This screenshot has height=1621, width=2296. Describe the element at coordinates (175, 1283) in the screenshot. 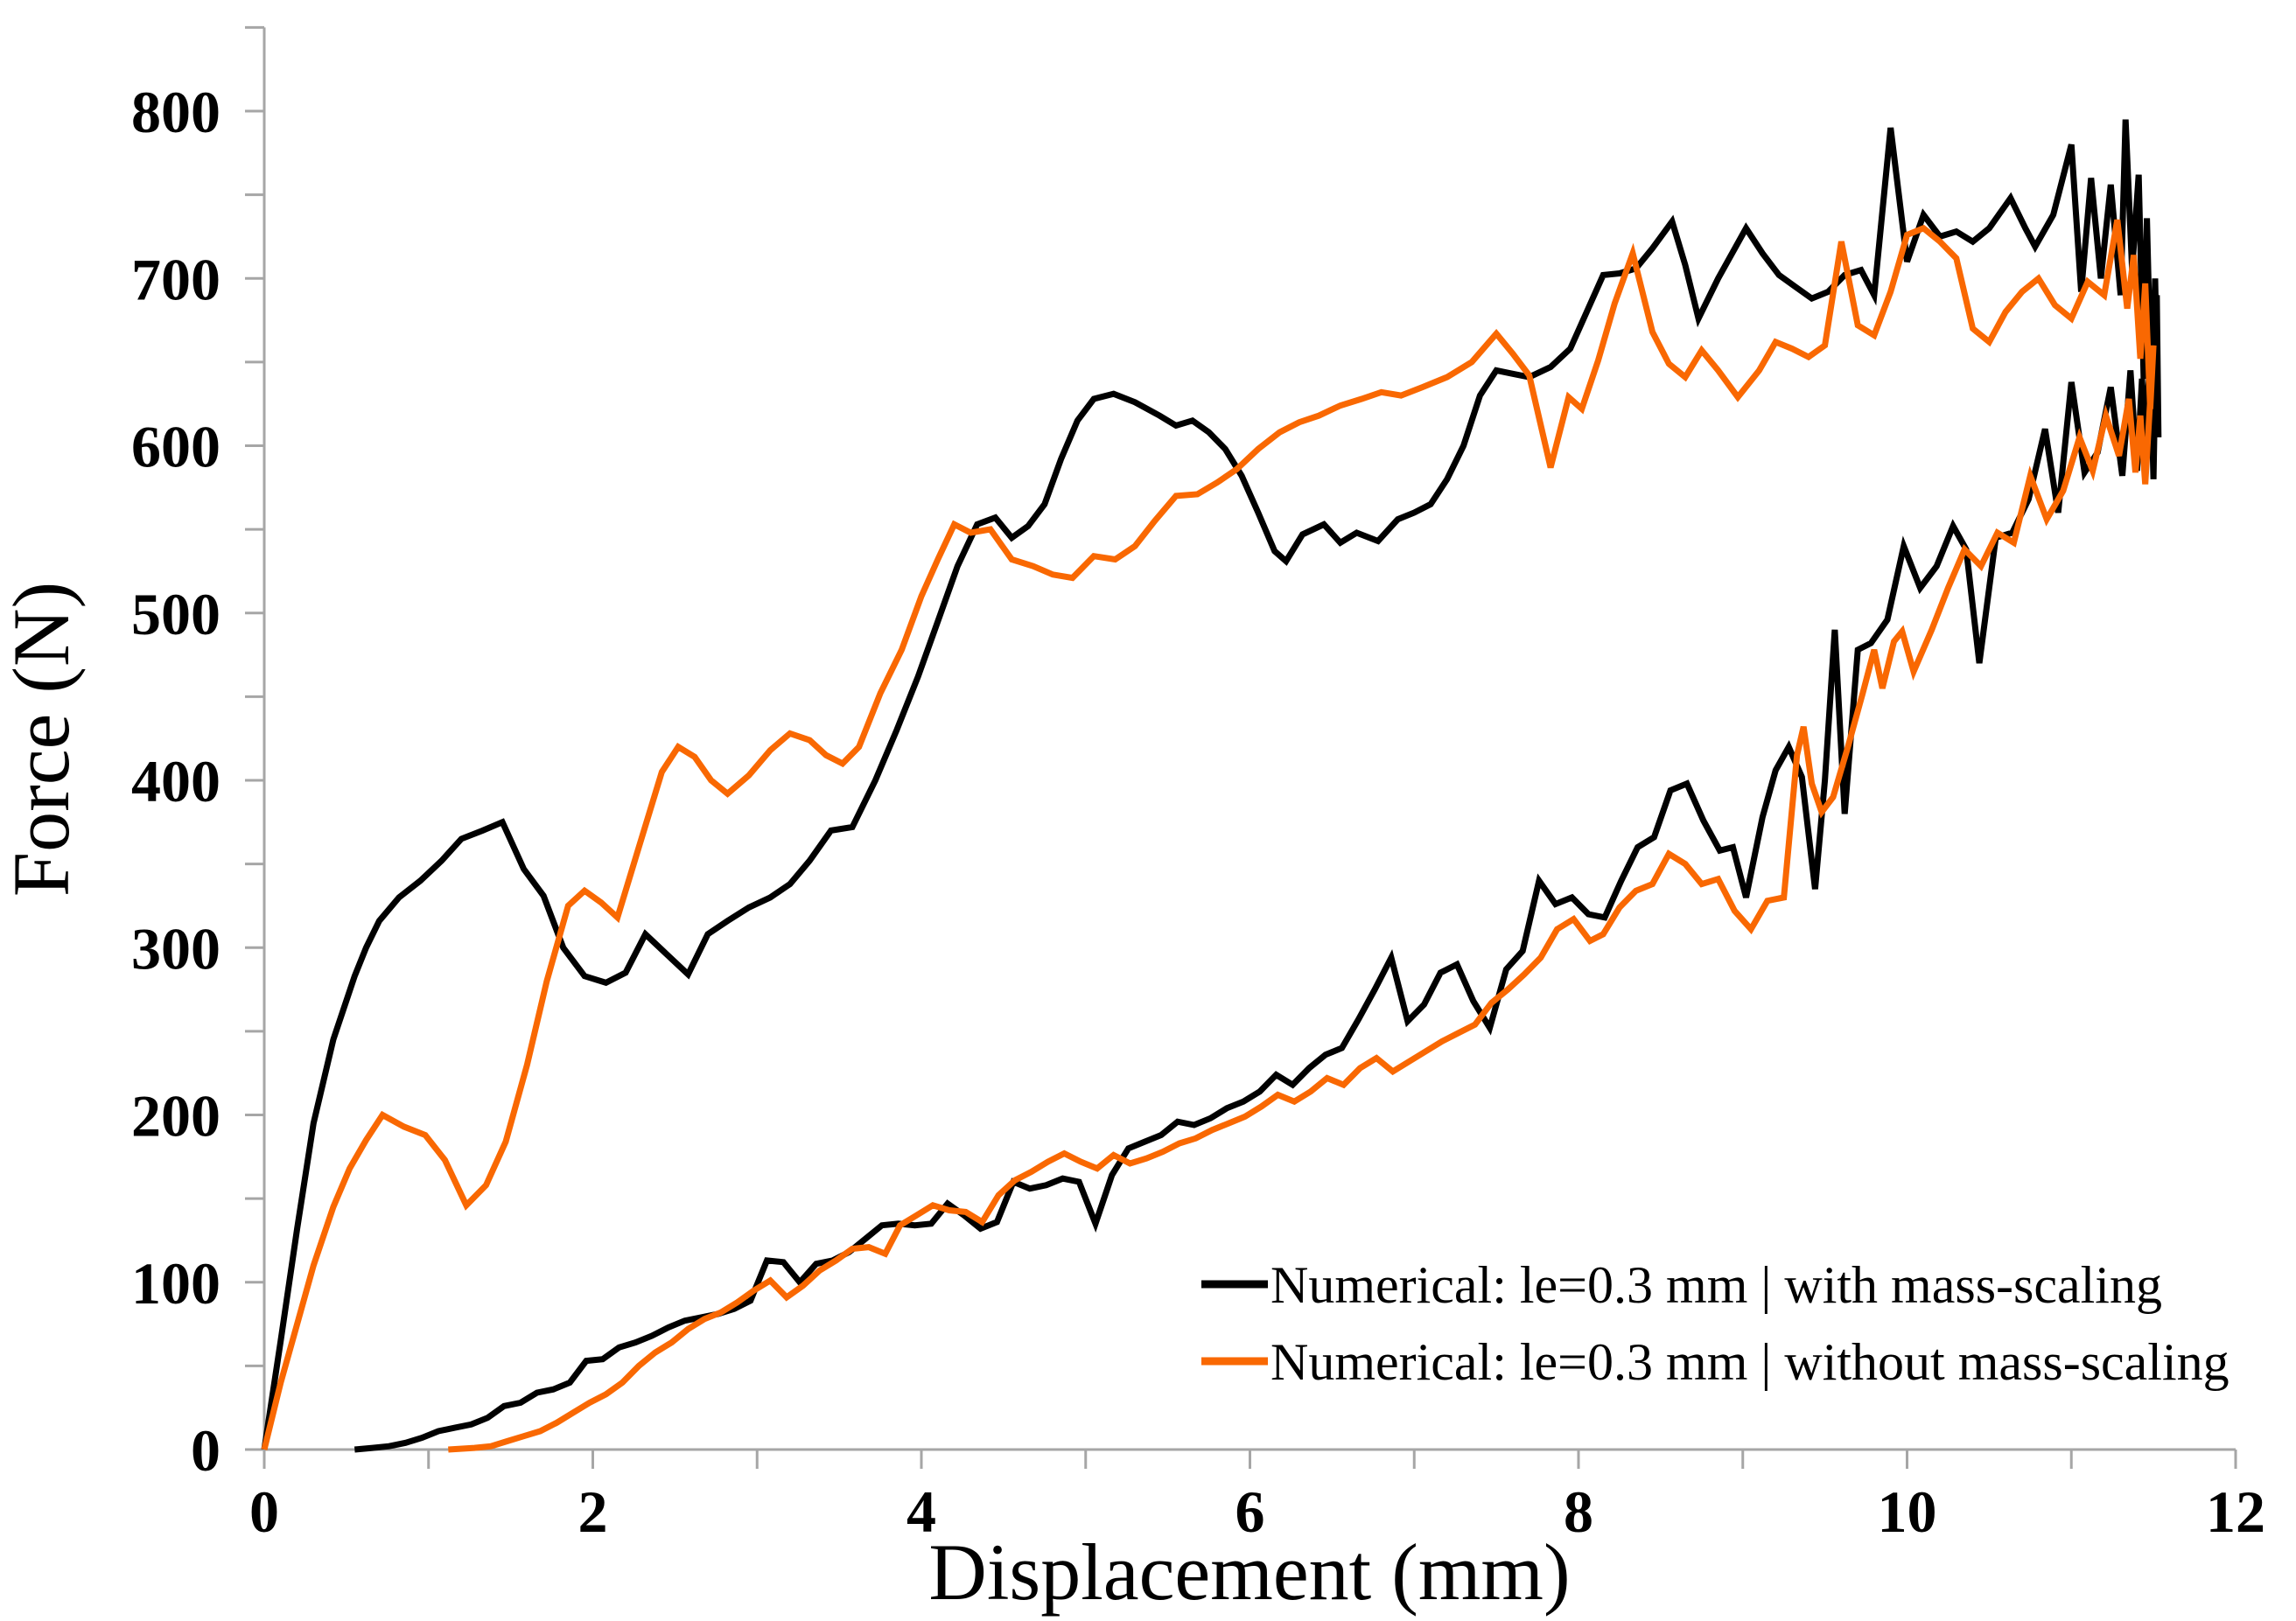

I see `y-tick-label-100: 100` at that location.